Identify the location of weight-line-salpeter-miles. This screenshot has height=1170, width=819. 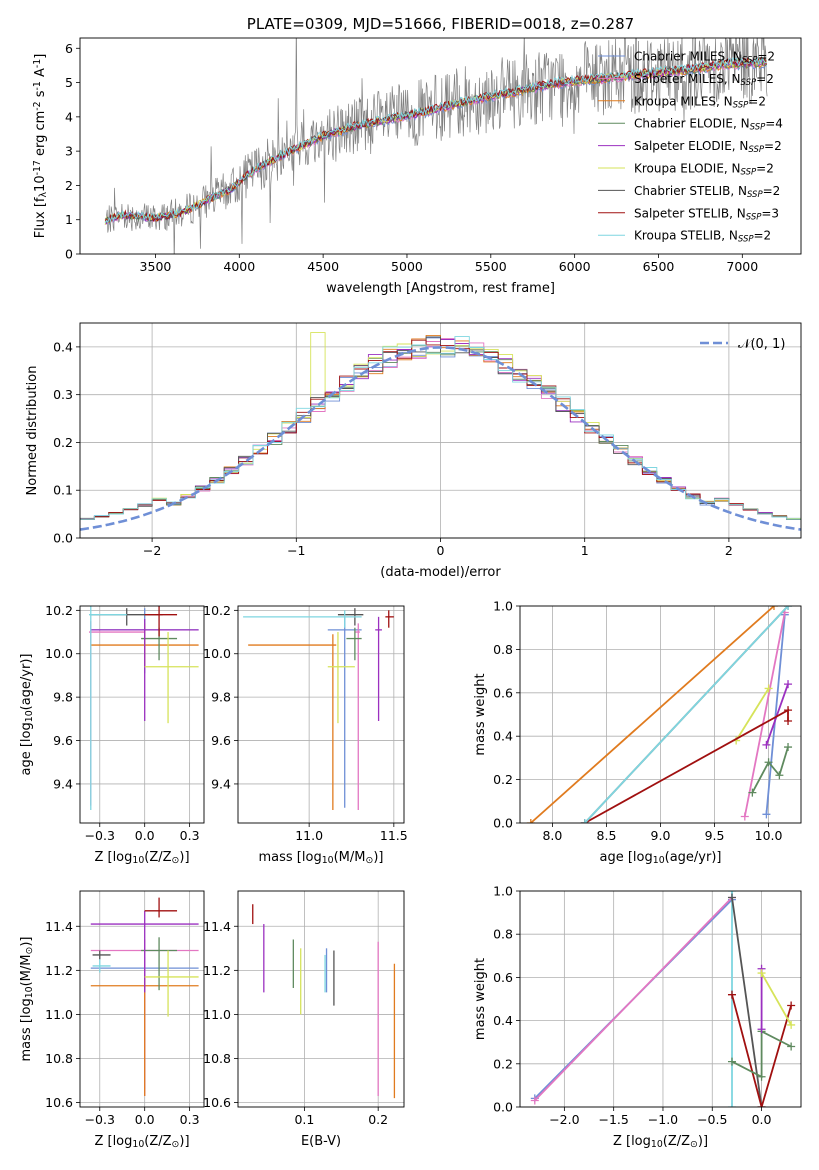
(633, 999).